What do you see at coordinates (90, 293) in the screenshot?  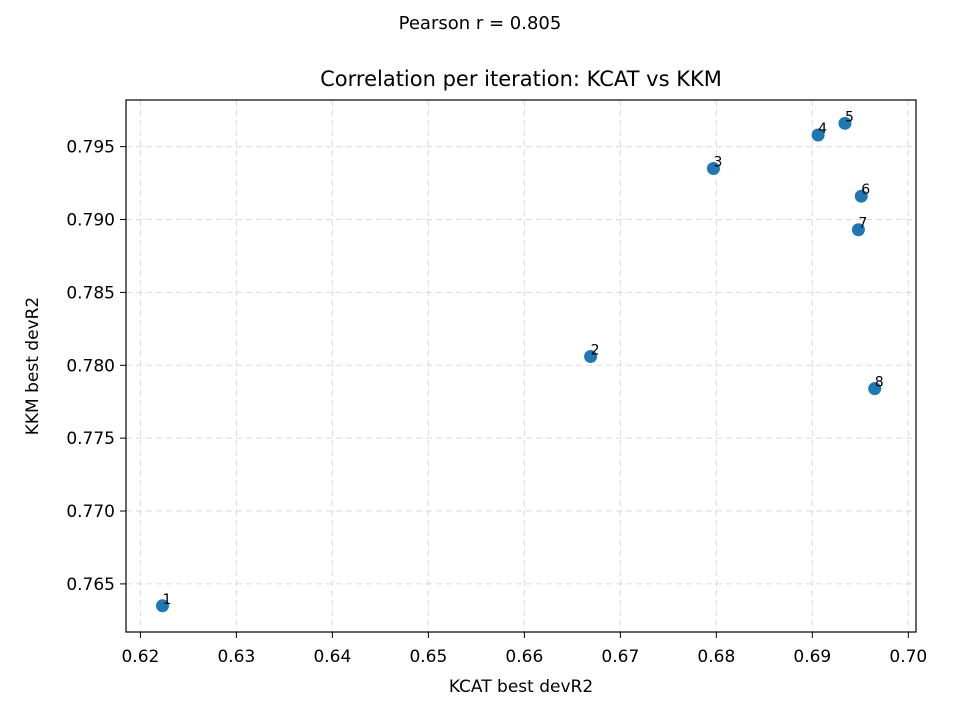 I see `y-tick-label: 0.785` at bounding box center [90, 293].